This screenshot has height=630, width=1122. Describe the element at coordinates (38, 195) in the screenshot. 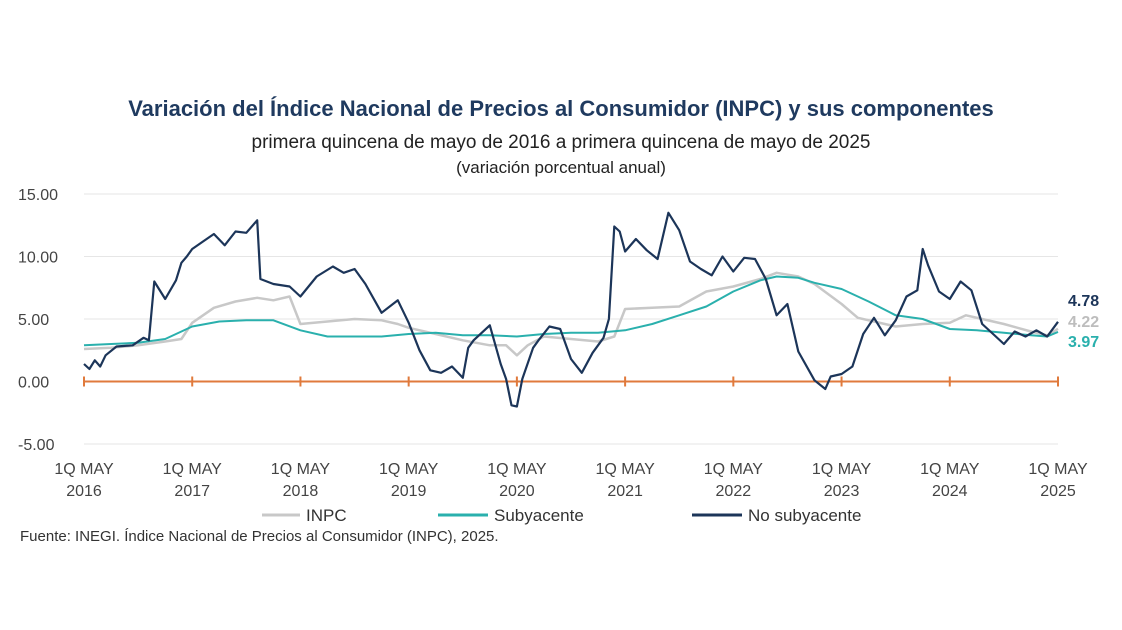

I see `y-tick-label: 15.00` at that location.